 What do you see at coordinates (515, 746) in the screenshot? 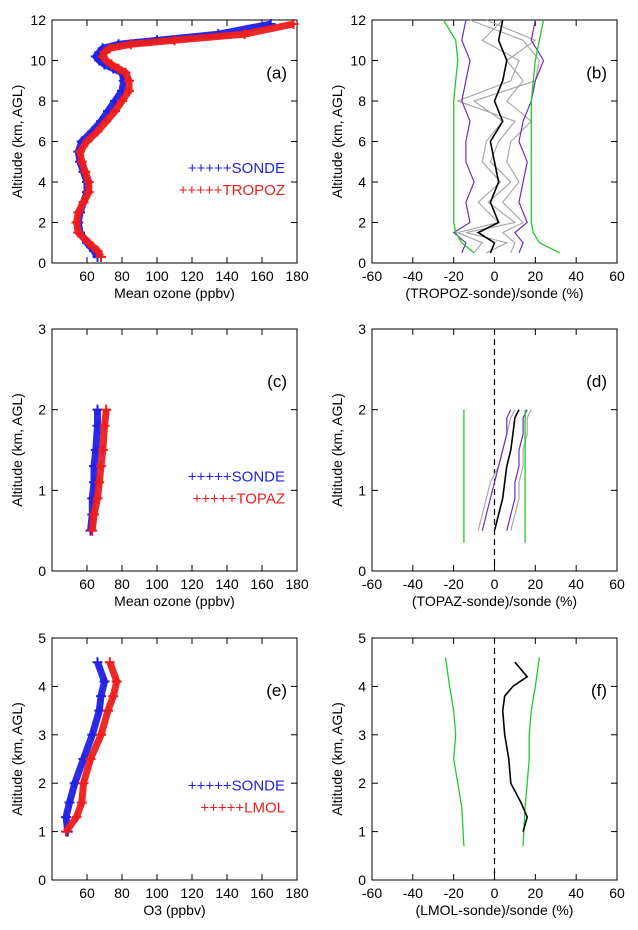
I see `mean-bias-profile` at bounding box center [515, 746].